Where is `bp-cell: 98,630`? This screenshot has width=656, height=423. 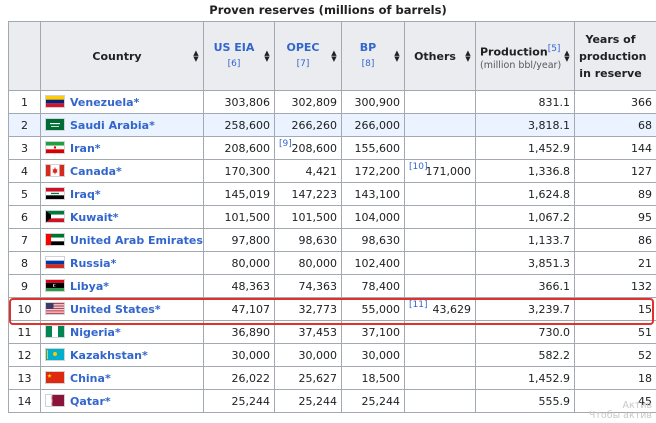 bp-cell: 98,630 is located at coordinates (373, 240).